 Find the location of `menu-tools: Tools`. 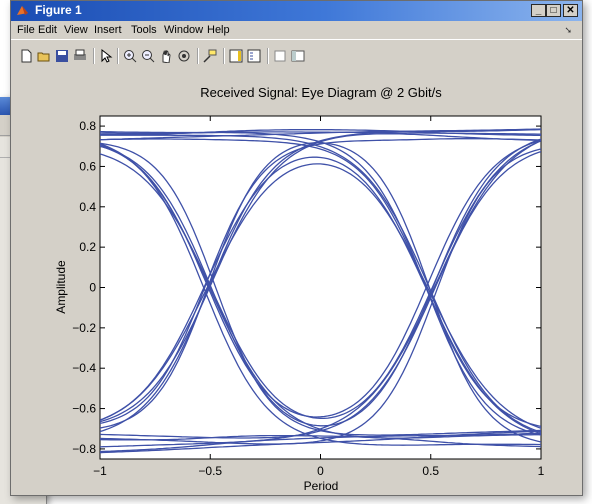

menu-tools: Tools is located at coordinates (144, 30).